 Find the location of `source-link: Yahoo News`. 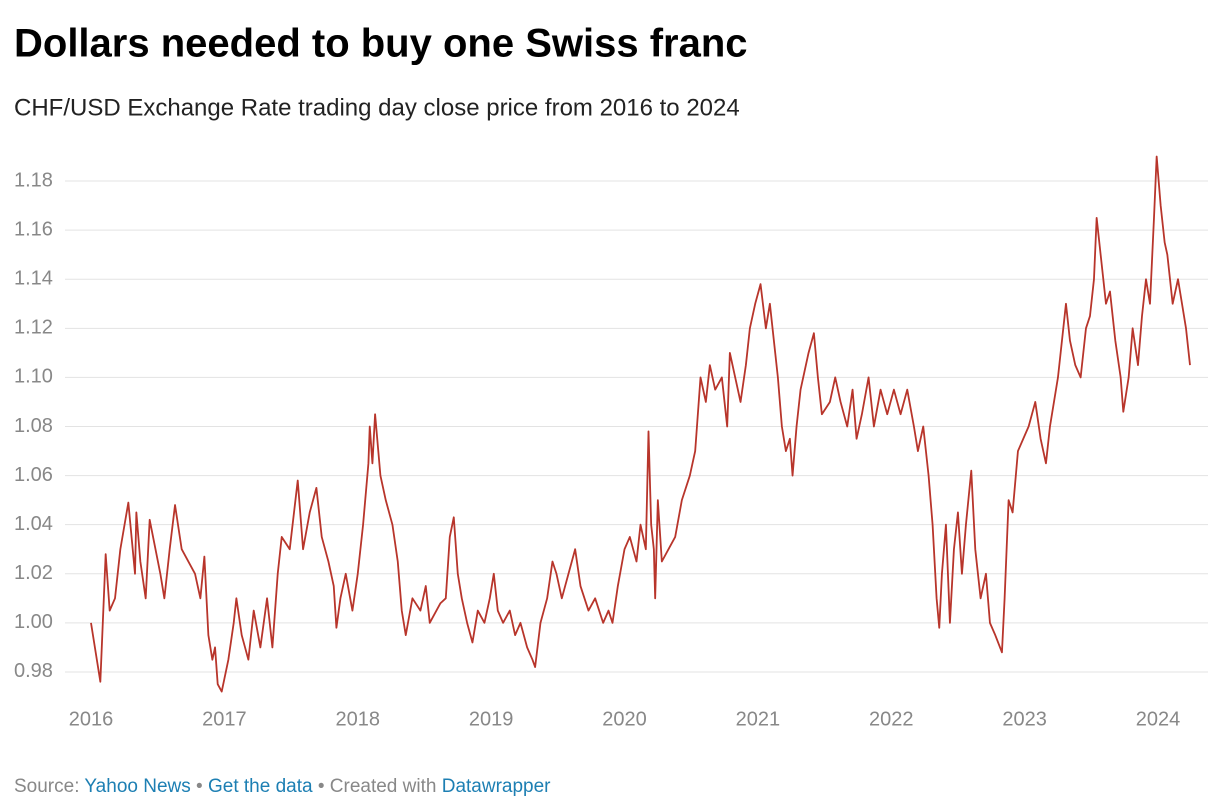

source-link: Yahoo News is located at coordinates (137, 786).